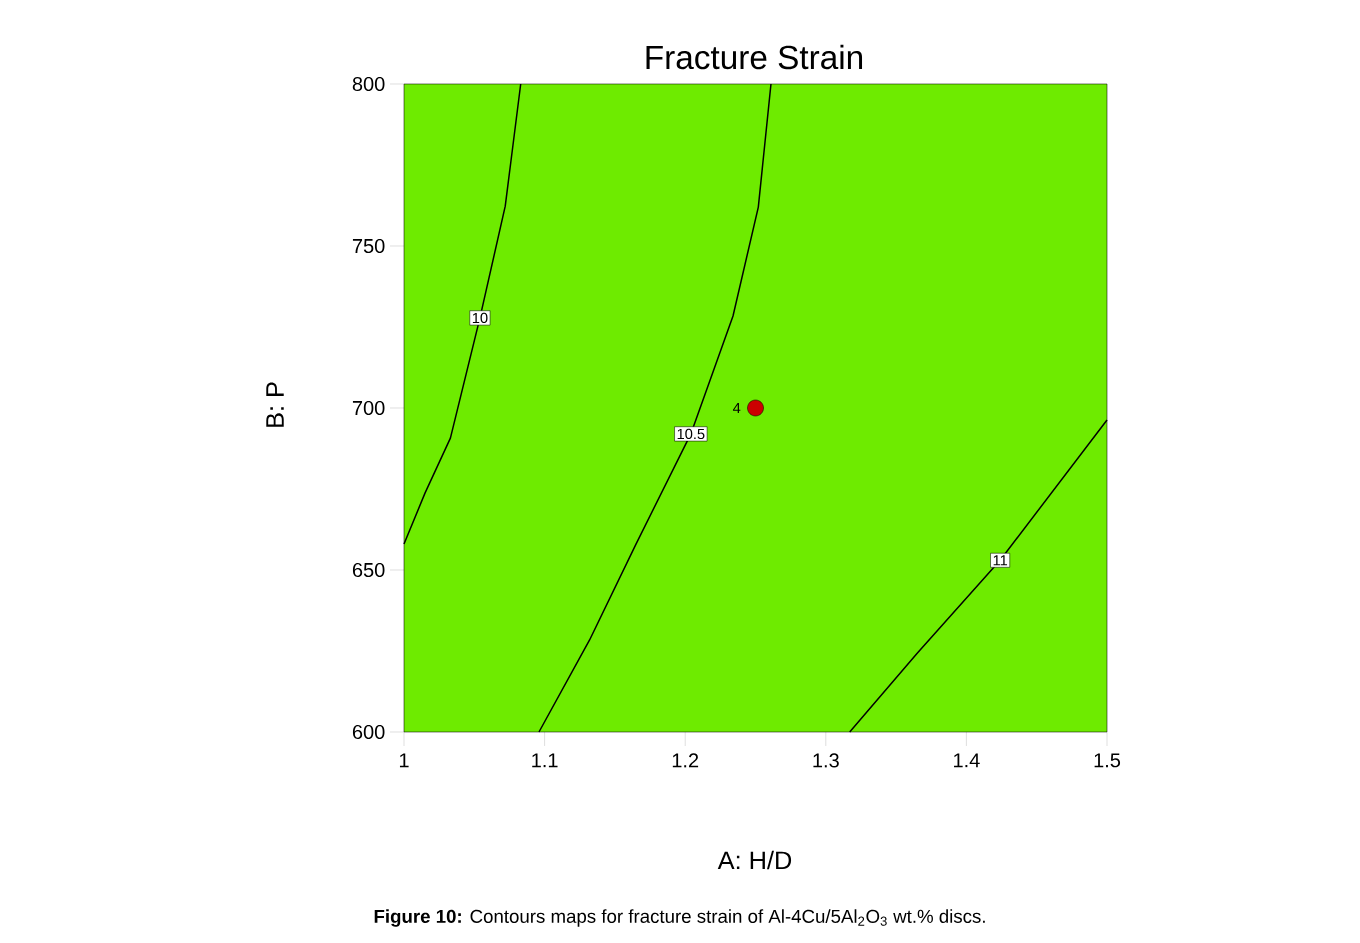 Image resolution: width=1360 pixels, height=943 pixels. What do you see at coordinates (1000, 560) in the screenshot?
I see `series-label: 11` at bounding box center [1000, 560].